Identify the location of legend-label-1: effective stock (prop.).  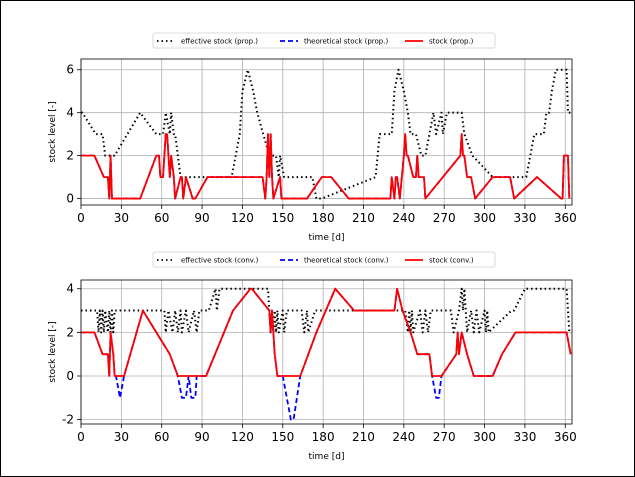
(219, 42).